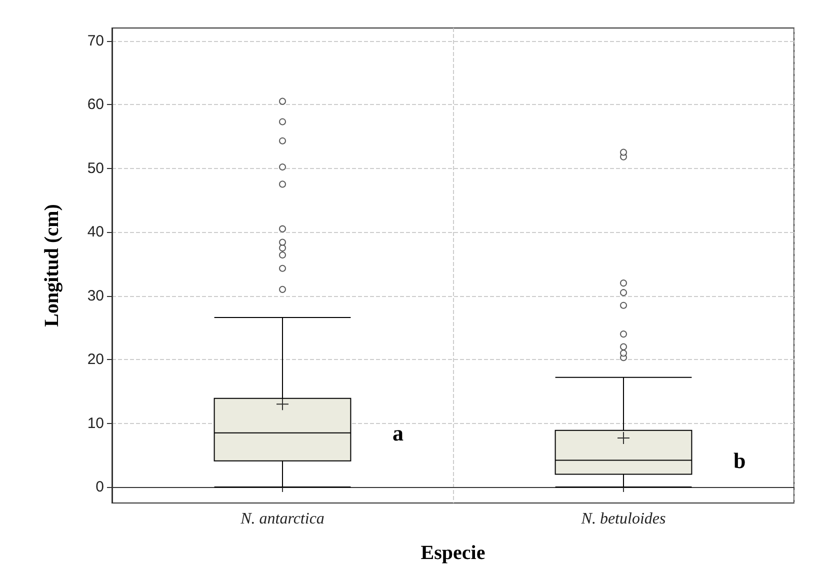 This screenshot has width=816, height=583. I want to click on y-tick-label: 60, so click(95, 105).